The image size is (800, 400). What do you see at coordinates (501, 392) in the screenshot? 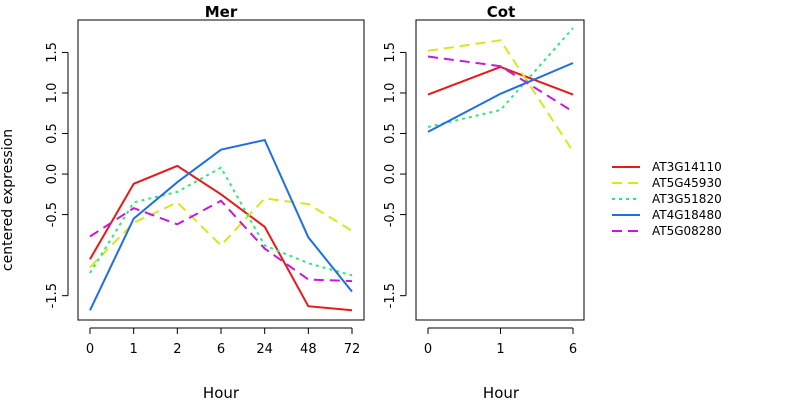
I see `x-axis-label-cot: Hour` at bounding box center [501, 392].